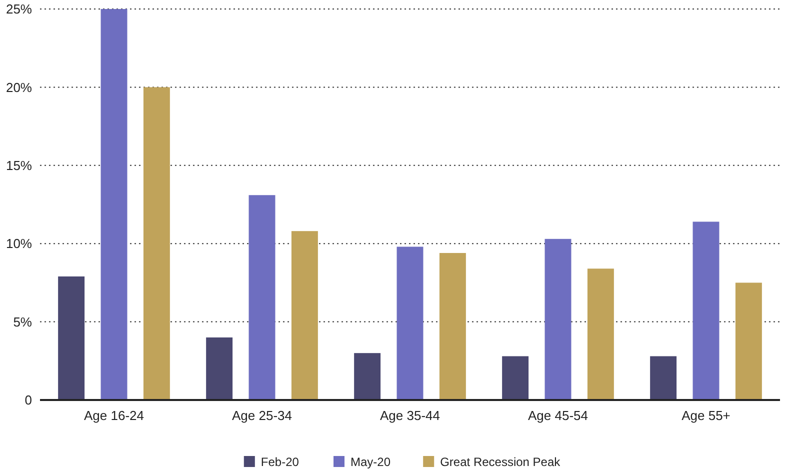 The image size is (785, 475). Describe the element at coordinates (280, 462) in the screenshot. I see `legend-label: Feb-20` at that location.